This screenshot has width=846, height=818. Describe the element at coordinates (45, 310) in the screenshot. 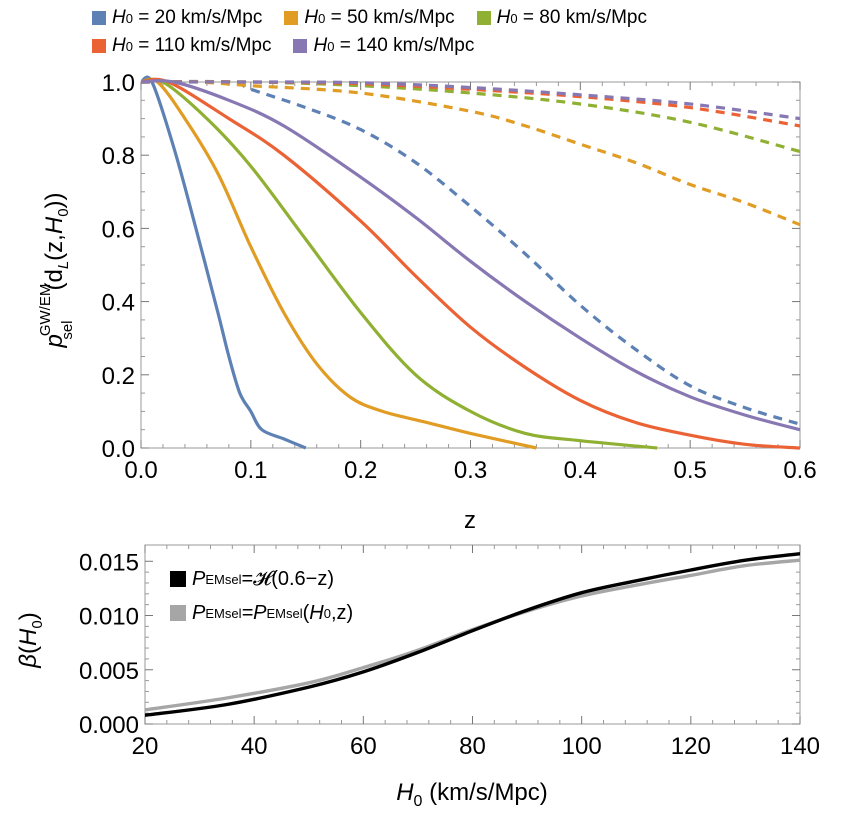

I see `y-title-sup: GW/EM` at that location.